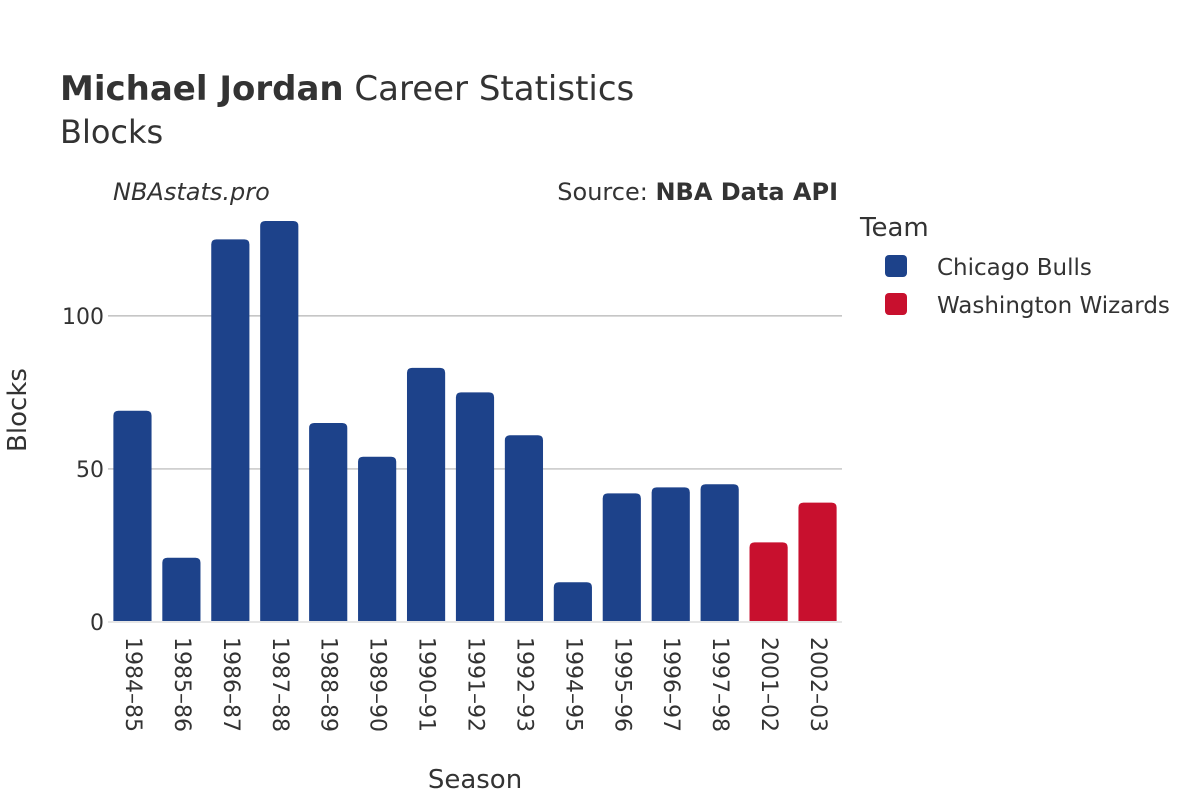 This screenshot has width=1200, height=800. Describe the element at coordinates (279, 421) in the screenshot. I see `bar-1987–88` at that location.